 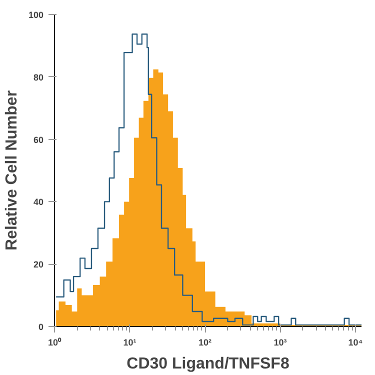 What do you see at coordinates (280, 343) in the screenshot?
I see `x-tick-label: 10³` at bounding box center [280, 343].